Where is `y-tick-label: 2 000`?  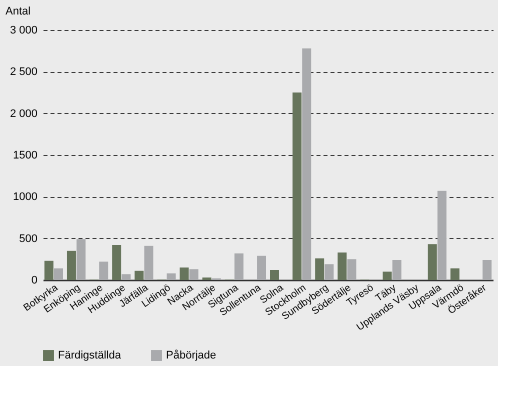 y-tick-label: 2 000 is located at coordinates (24, 114).